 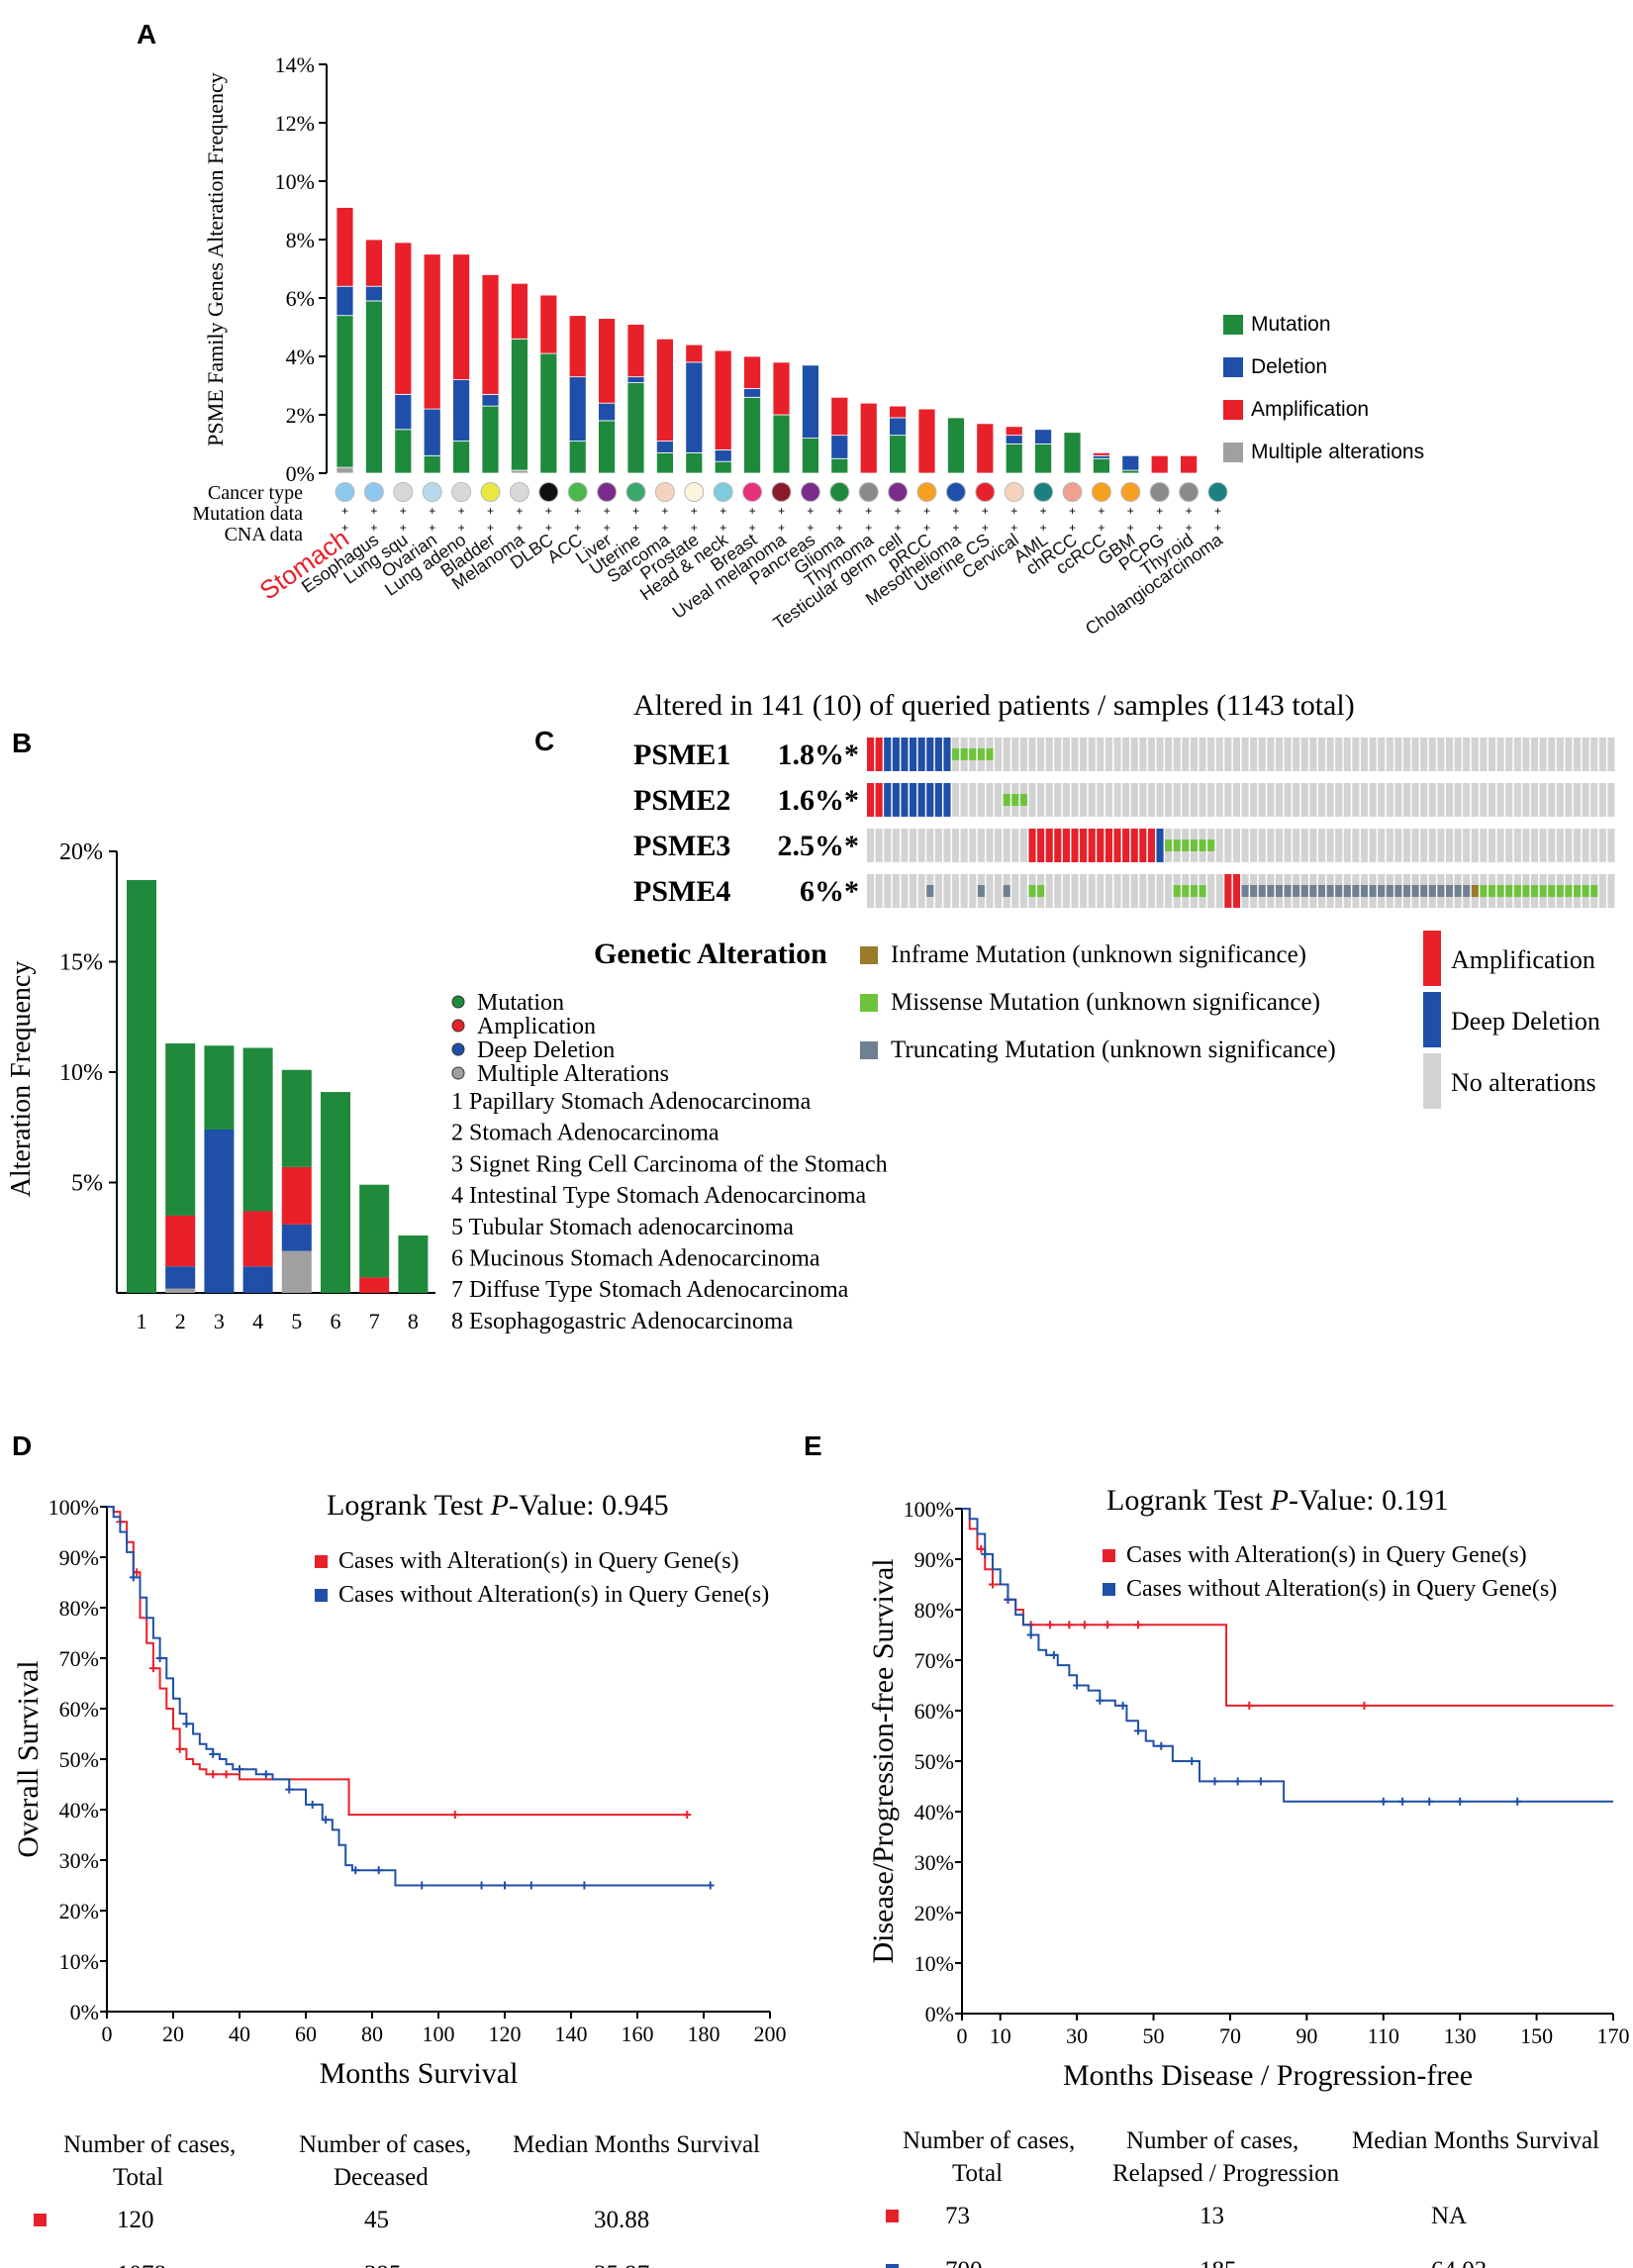 I want to click on y-tick-label: 8%, so click(x=300, y=240).